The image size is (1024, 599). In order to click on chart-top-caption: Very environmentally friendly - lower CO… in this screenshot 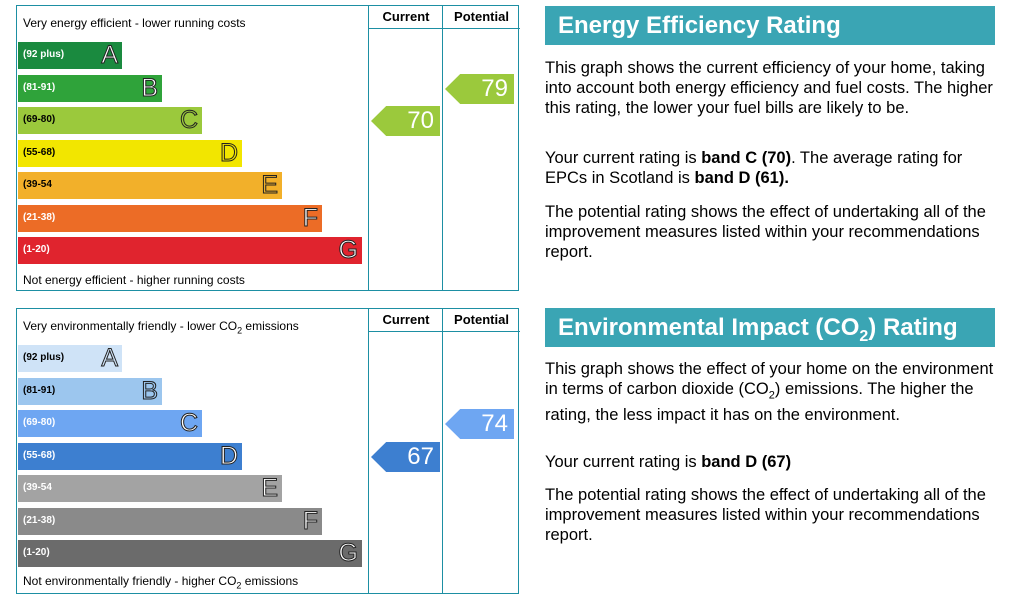, I will do `click(161, 327)`.